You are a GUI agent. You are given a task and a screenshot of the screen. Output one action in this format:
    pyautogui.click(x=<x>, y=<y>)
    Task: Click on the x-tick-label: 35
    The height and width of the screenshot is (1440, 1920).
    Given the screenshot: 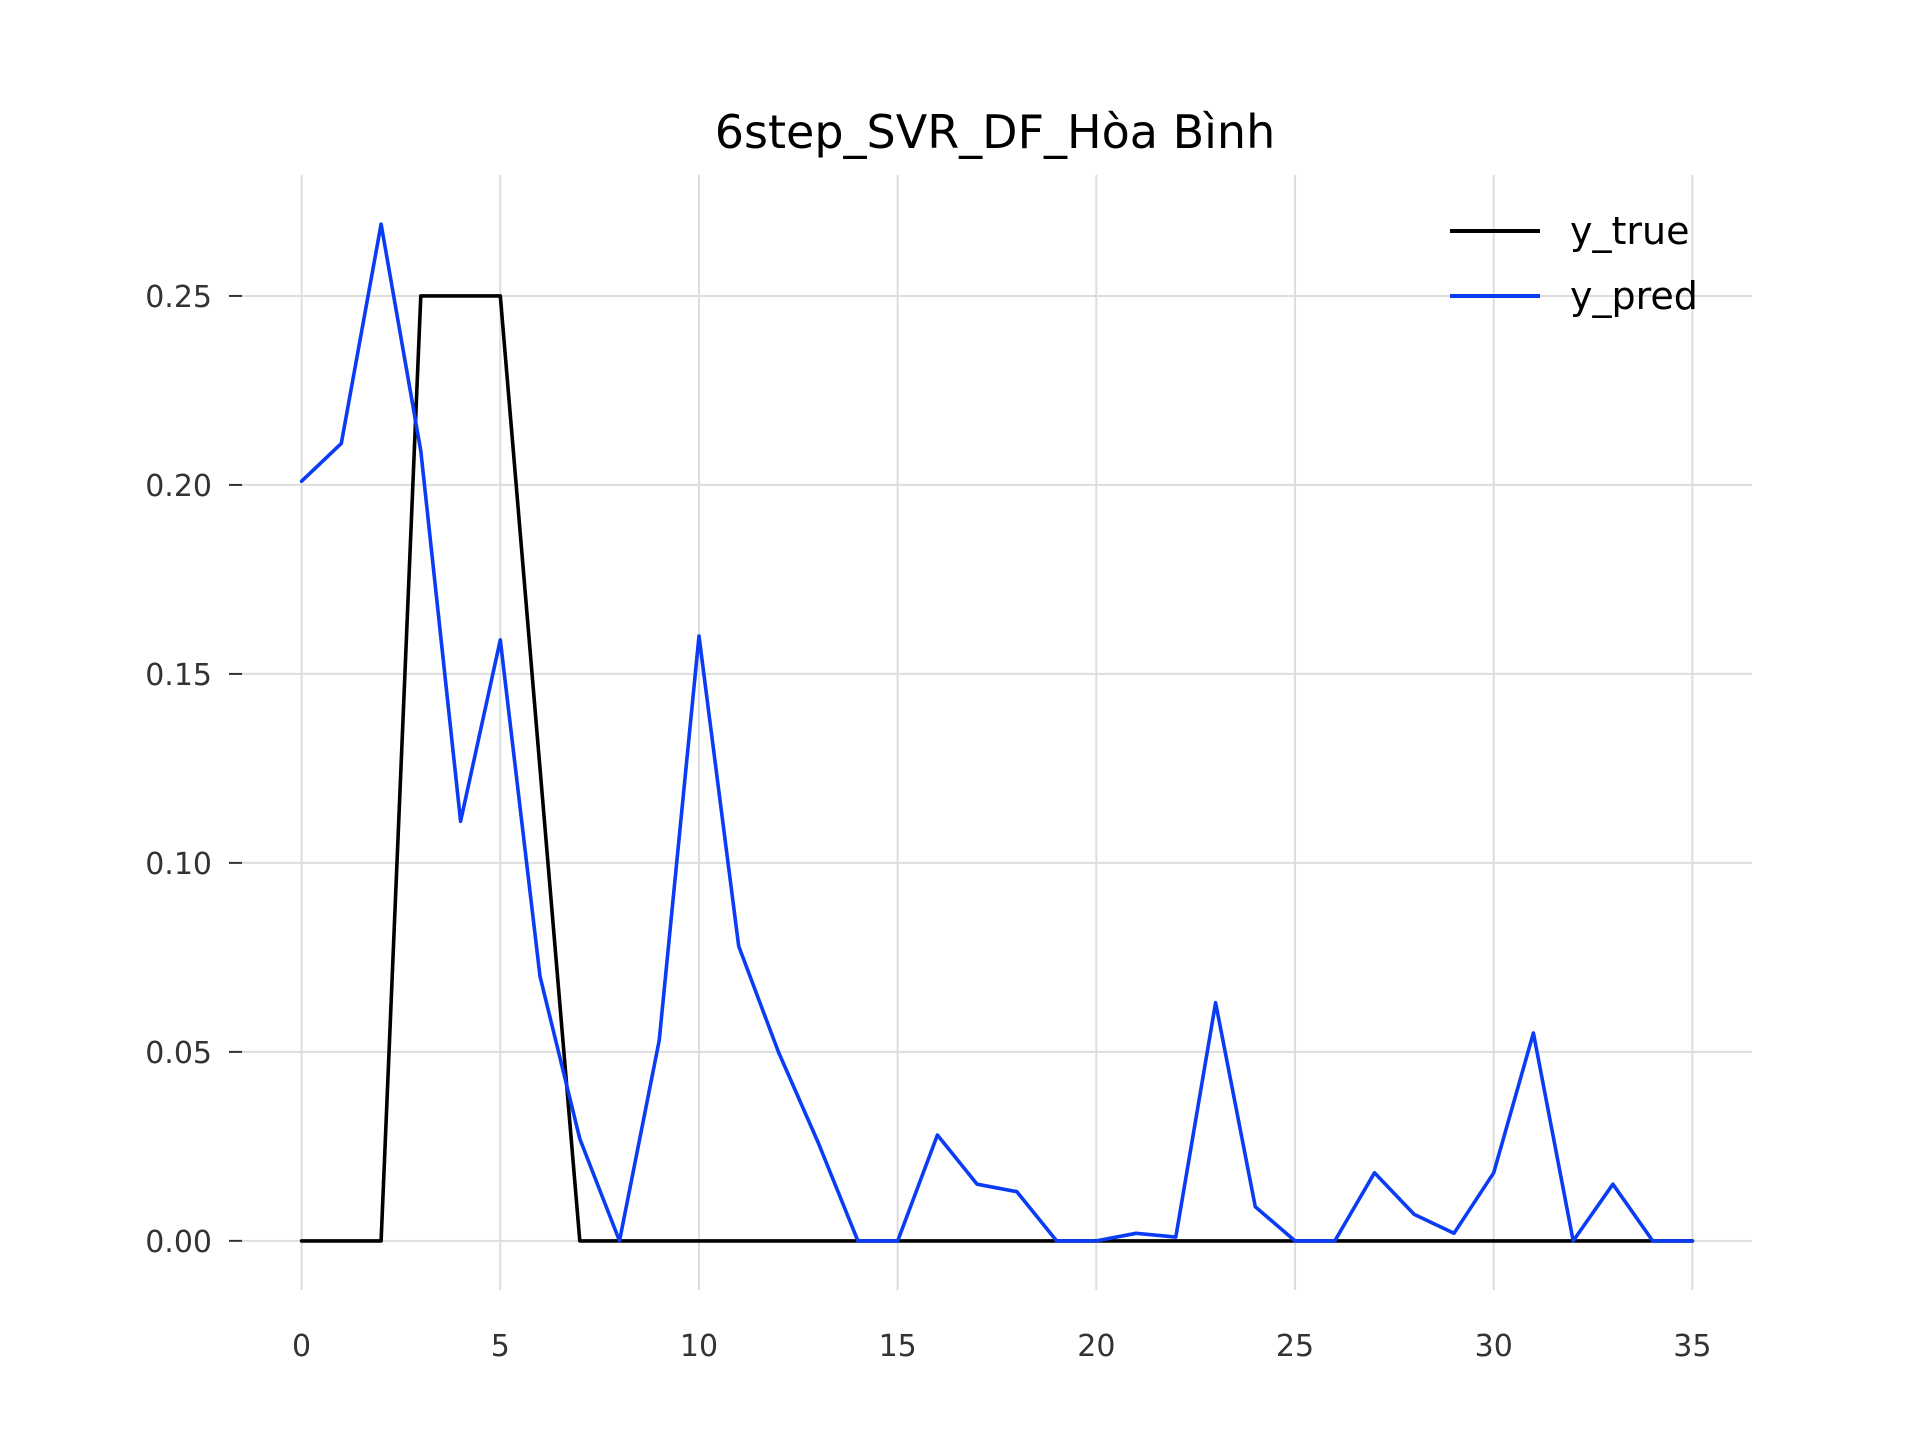 What is the action you would take?
    pyautogui.click(x=1692, y=1346)
    